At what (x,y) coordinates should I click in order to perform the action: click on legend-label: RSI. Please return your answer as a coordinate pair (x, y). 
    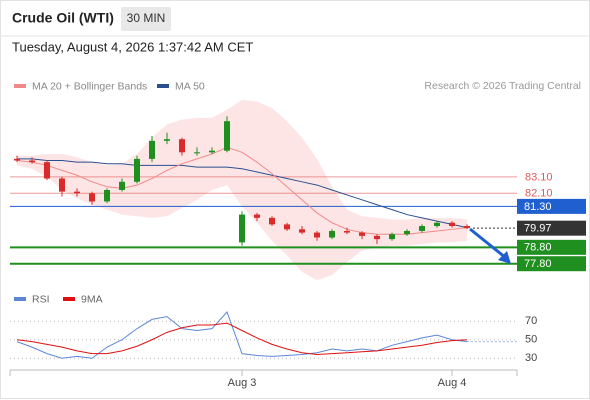
    Looking at the image, I should click on (41, 299).